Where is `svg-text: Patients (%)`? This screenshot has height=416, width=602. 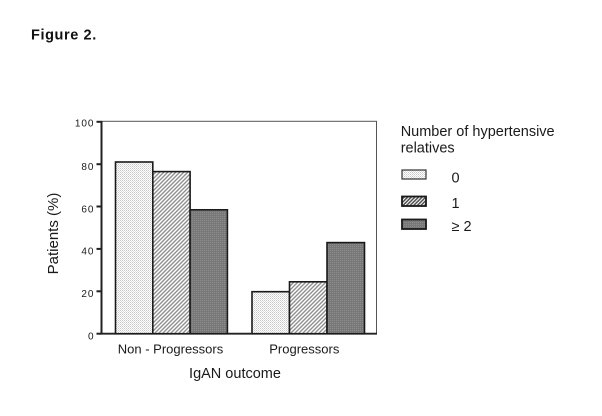 svg-text: Patients (%) is located at coordinates (53, 234).